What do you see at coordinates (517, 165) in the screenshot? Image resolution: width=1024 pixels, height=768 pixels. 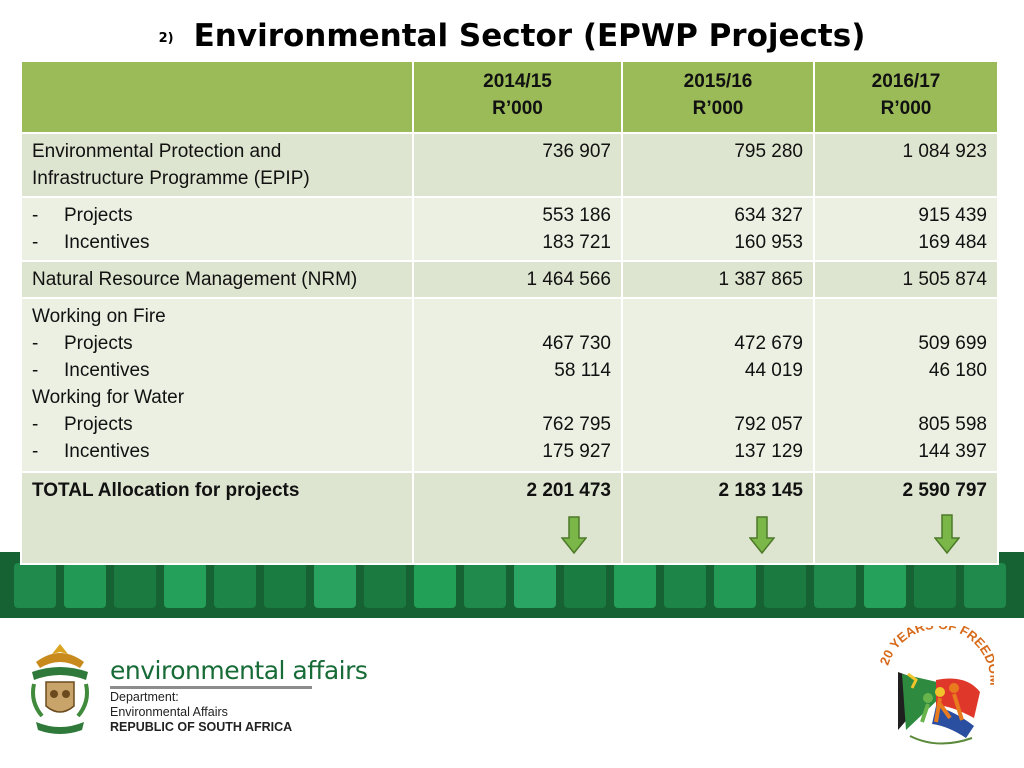 I see `value-cell: 736 907` at bounding box center [517, 165].